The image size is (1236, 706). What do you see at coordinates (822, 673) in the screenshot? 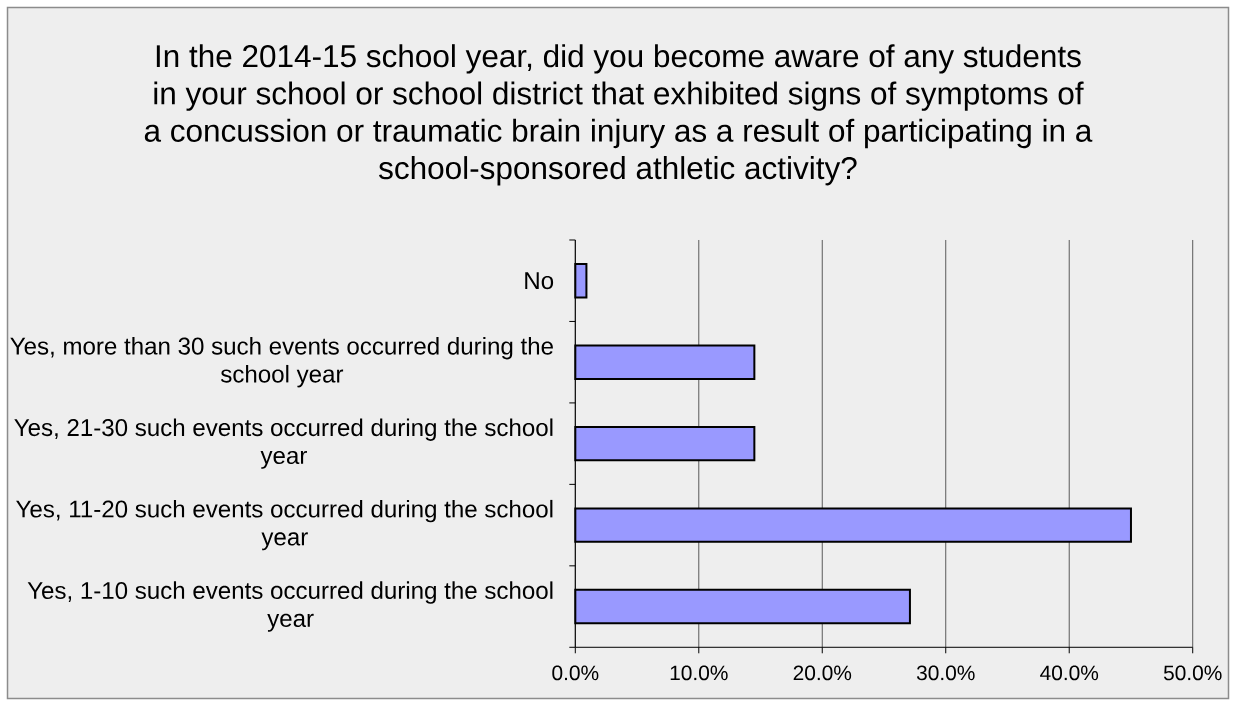
I see `x-tick-label: 20.0%` at bounding box center [822, 673].